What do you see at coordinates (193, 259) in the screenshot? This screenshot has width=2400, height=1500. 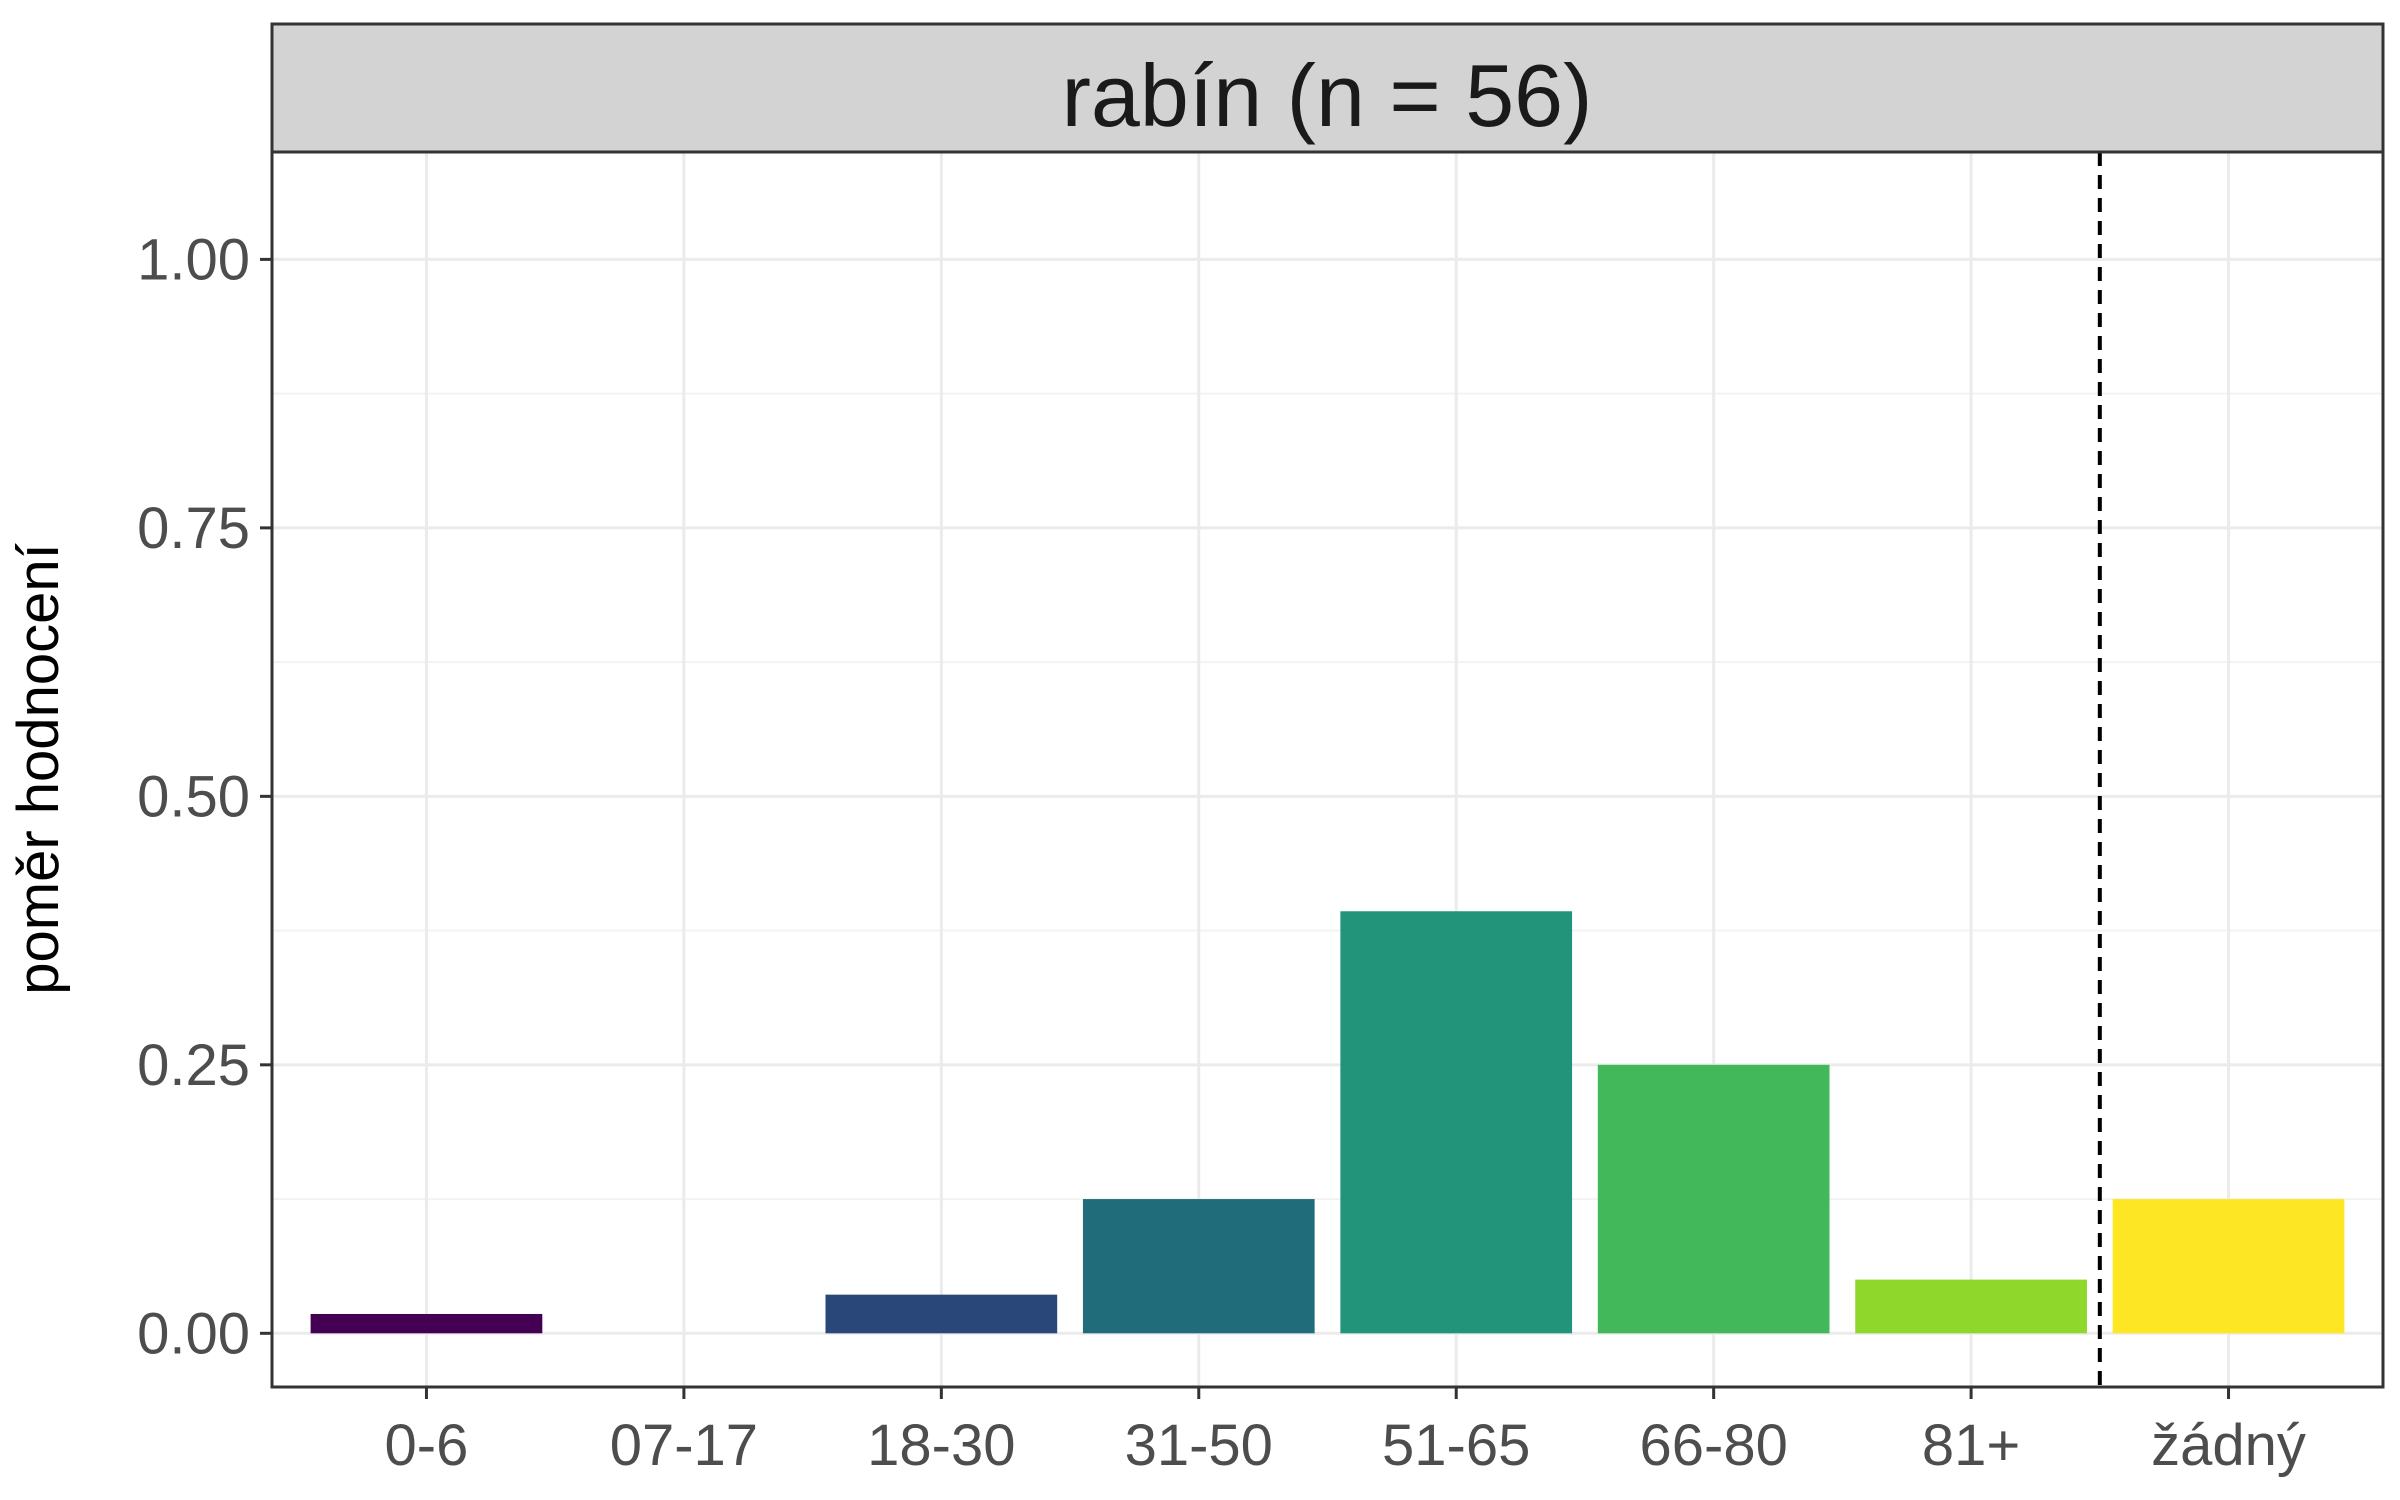 I see `y-tick-label: 1.00` at bounding box center [193, 259].